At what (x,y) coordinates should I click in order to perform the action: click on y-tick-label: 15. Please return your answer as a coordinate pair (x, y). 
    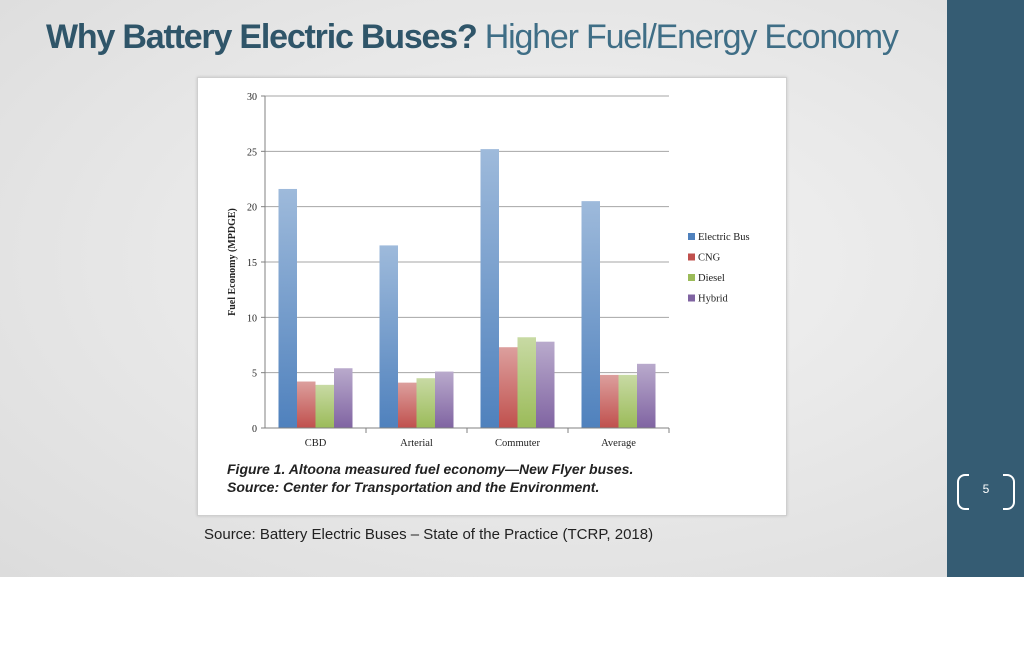
    Looking at the image, I should click on (252, 263).